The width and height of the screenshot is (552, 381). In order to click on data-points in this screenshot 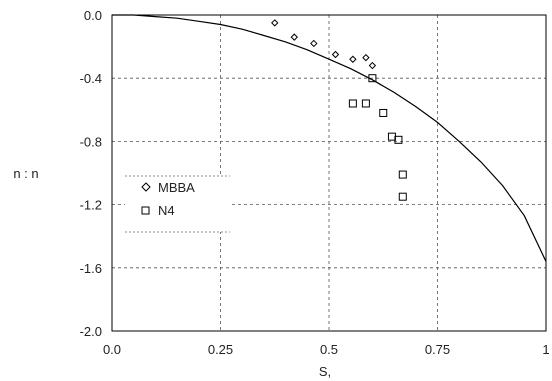, I will do `click(339, 110)`.